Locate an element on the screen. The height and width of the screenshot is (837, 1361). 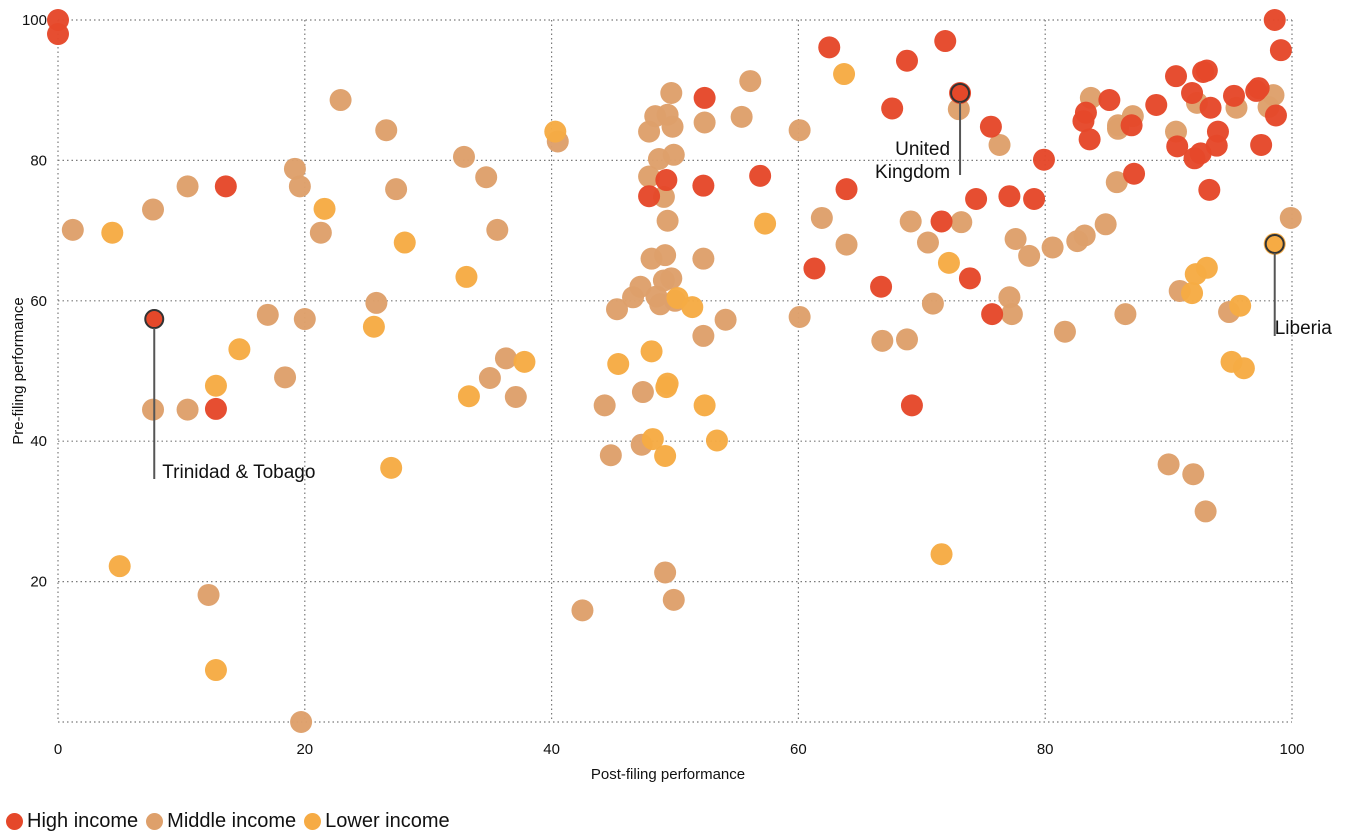
annotation-label-line: United is located at coordinates (922, 149).